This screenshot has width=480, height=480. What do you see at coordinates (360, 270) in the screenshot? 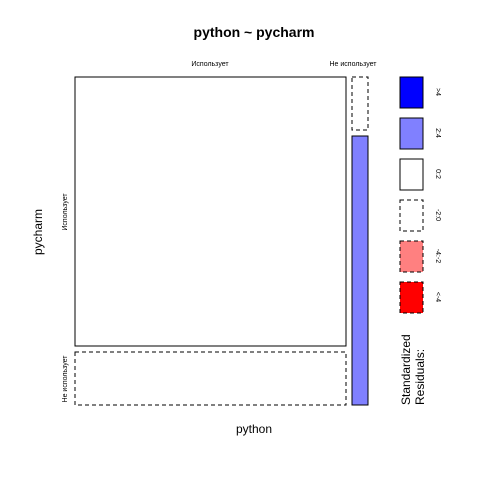
I see `mosaic-cell-not-used-not-used` at bounding box center [360, 270].